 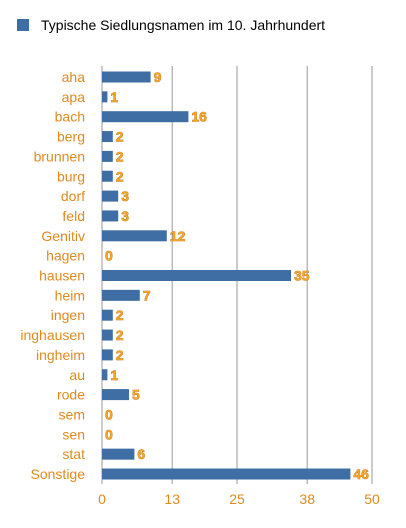 I want to click on x-tick-label: 25, so click(x=237, y=499).